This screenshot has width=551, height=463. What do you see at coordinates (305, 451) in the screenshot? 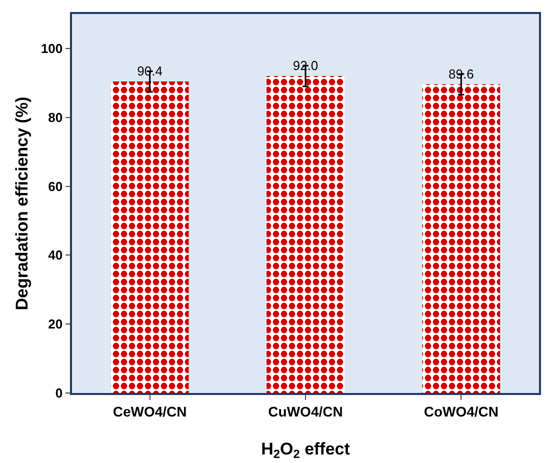
I see `x-axis-title: H$_{2}$O$_{2}$ effect` at bounding box center [305, 451].